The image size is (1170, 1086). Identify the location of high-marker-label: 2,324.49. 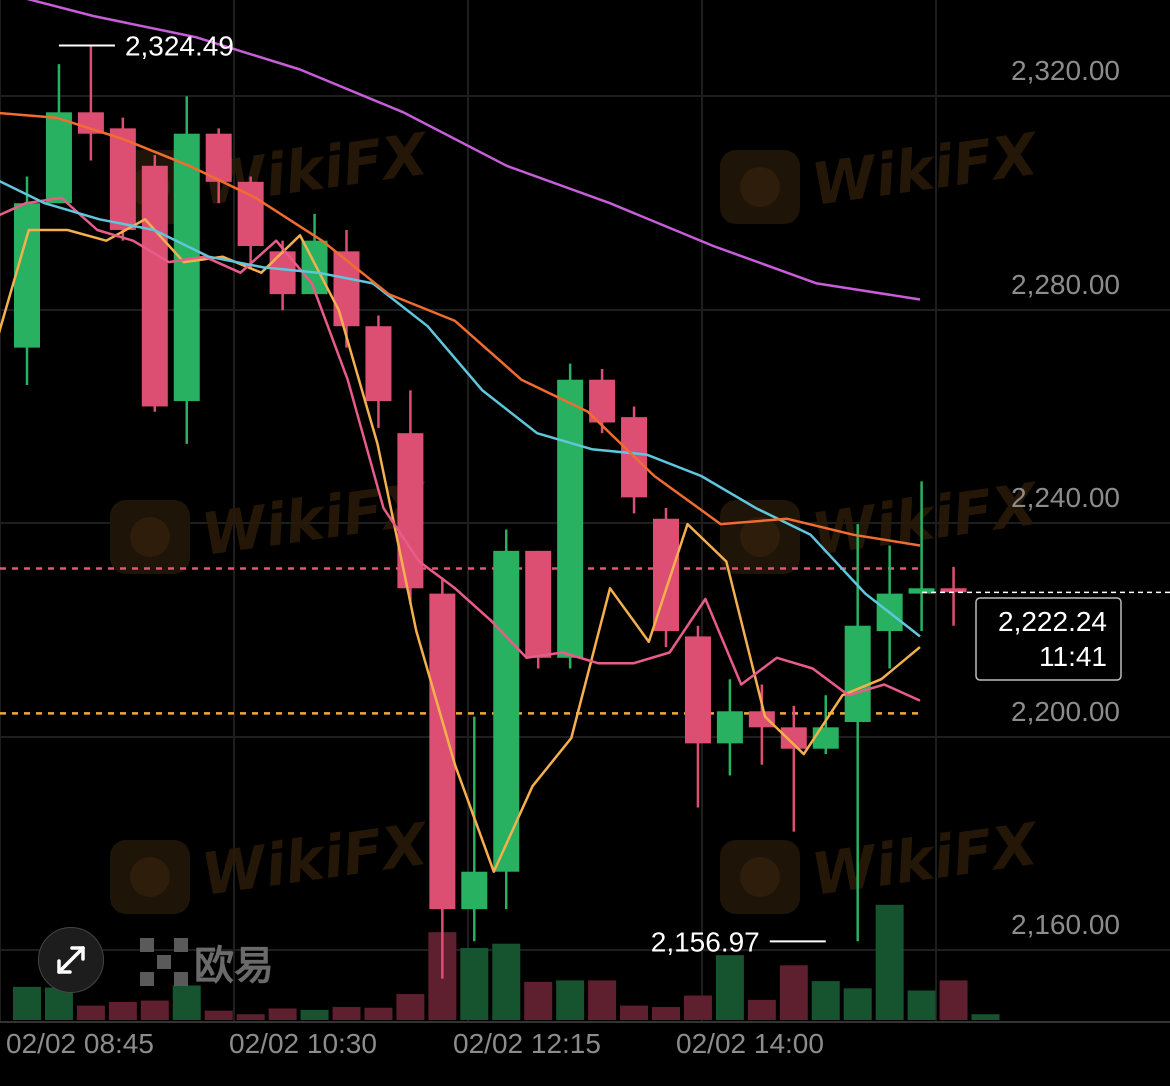
(179, 46).